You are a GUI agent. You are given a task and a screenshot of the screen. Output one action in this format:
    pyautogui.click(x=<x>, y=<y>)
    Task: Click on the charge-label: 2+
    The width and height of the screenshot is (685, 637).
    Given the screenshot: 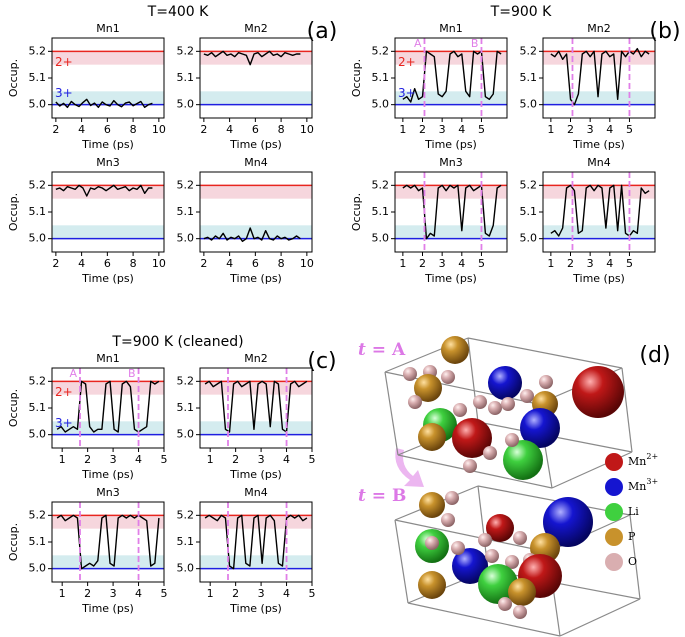 What is the action you would take?
    pyautogui.click(x=407, y=62)
    